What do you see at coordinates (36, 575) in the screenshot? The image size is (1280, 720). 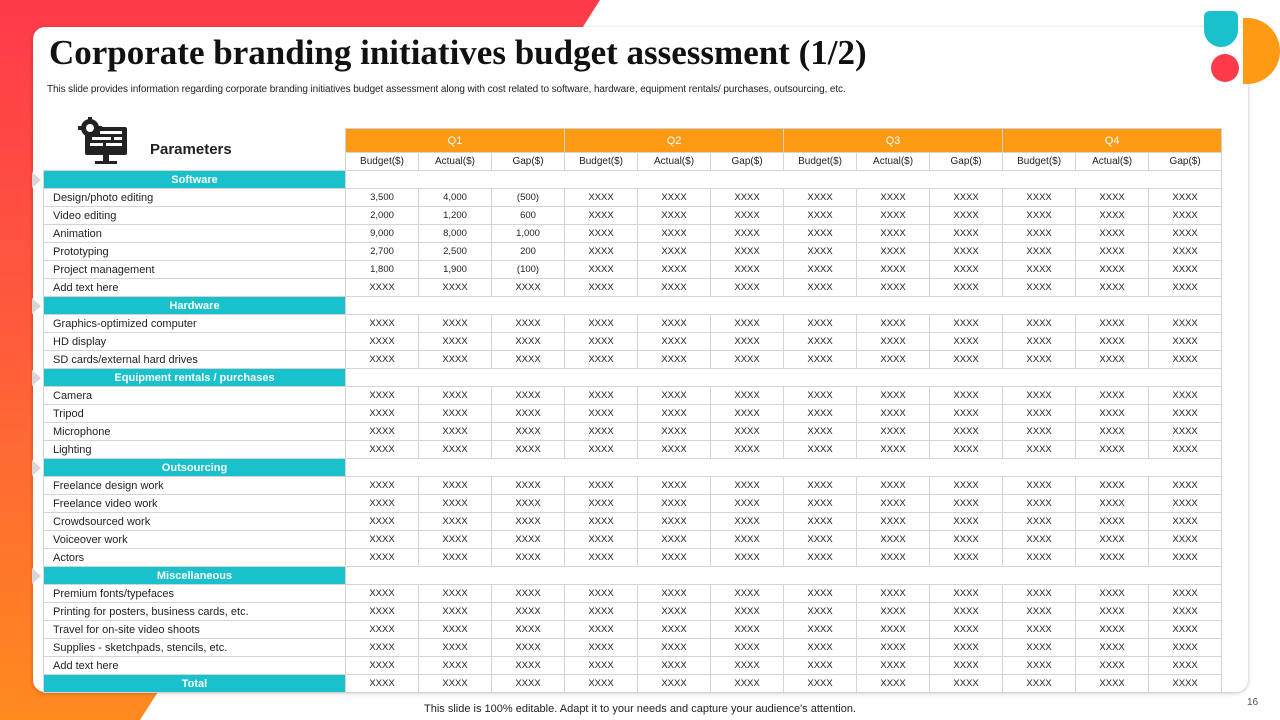 I see `section-marker-triangle` at bounding box center [36, 575].